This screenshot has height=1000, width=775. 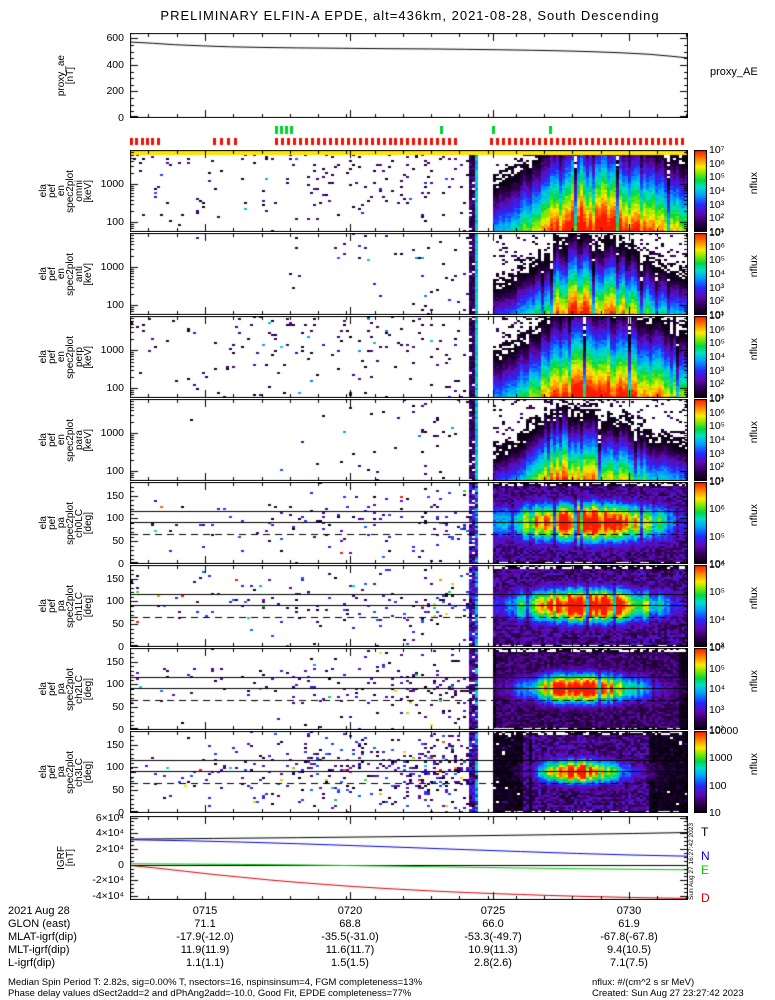 I want to click on colorbar-ch0lc, so click(x=700, y=523).